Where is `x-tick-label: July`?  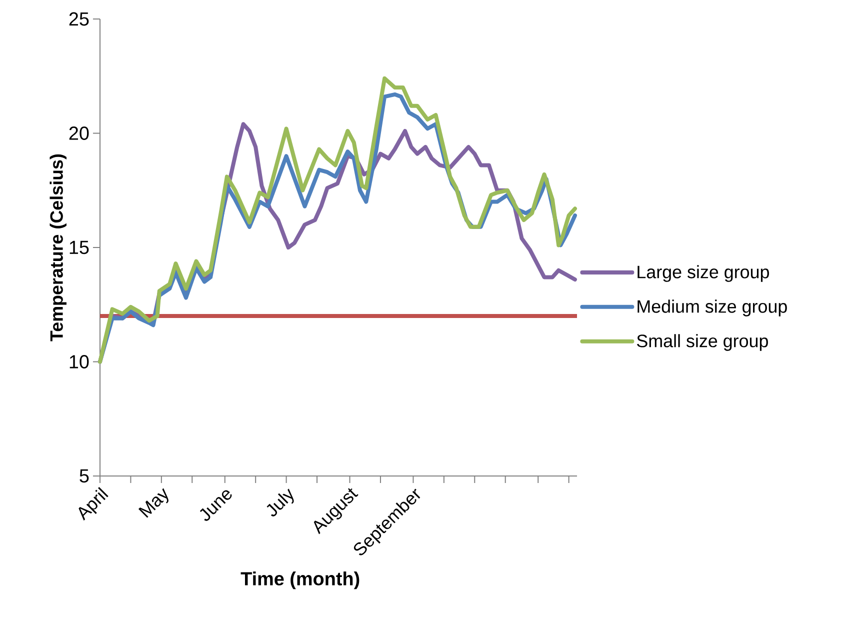 x-tick-label: July is located at coordinates (280, 502).